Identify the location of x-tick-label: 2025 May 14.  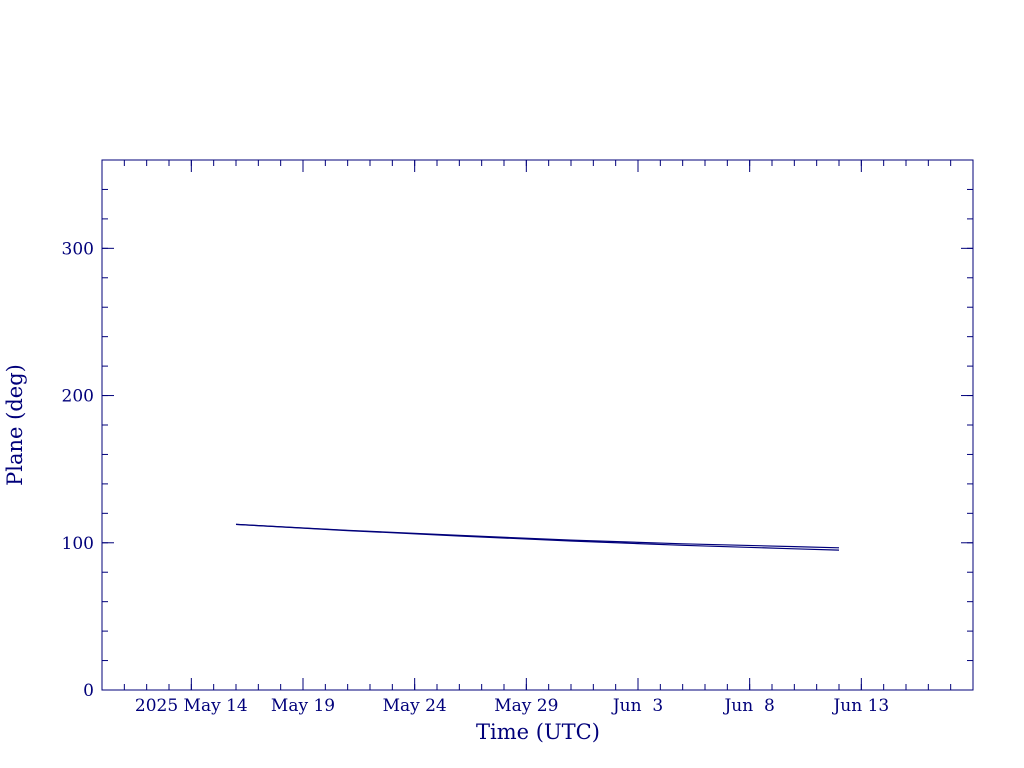
(191, 706).